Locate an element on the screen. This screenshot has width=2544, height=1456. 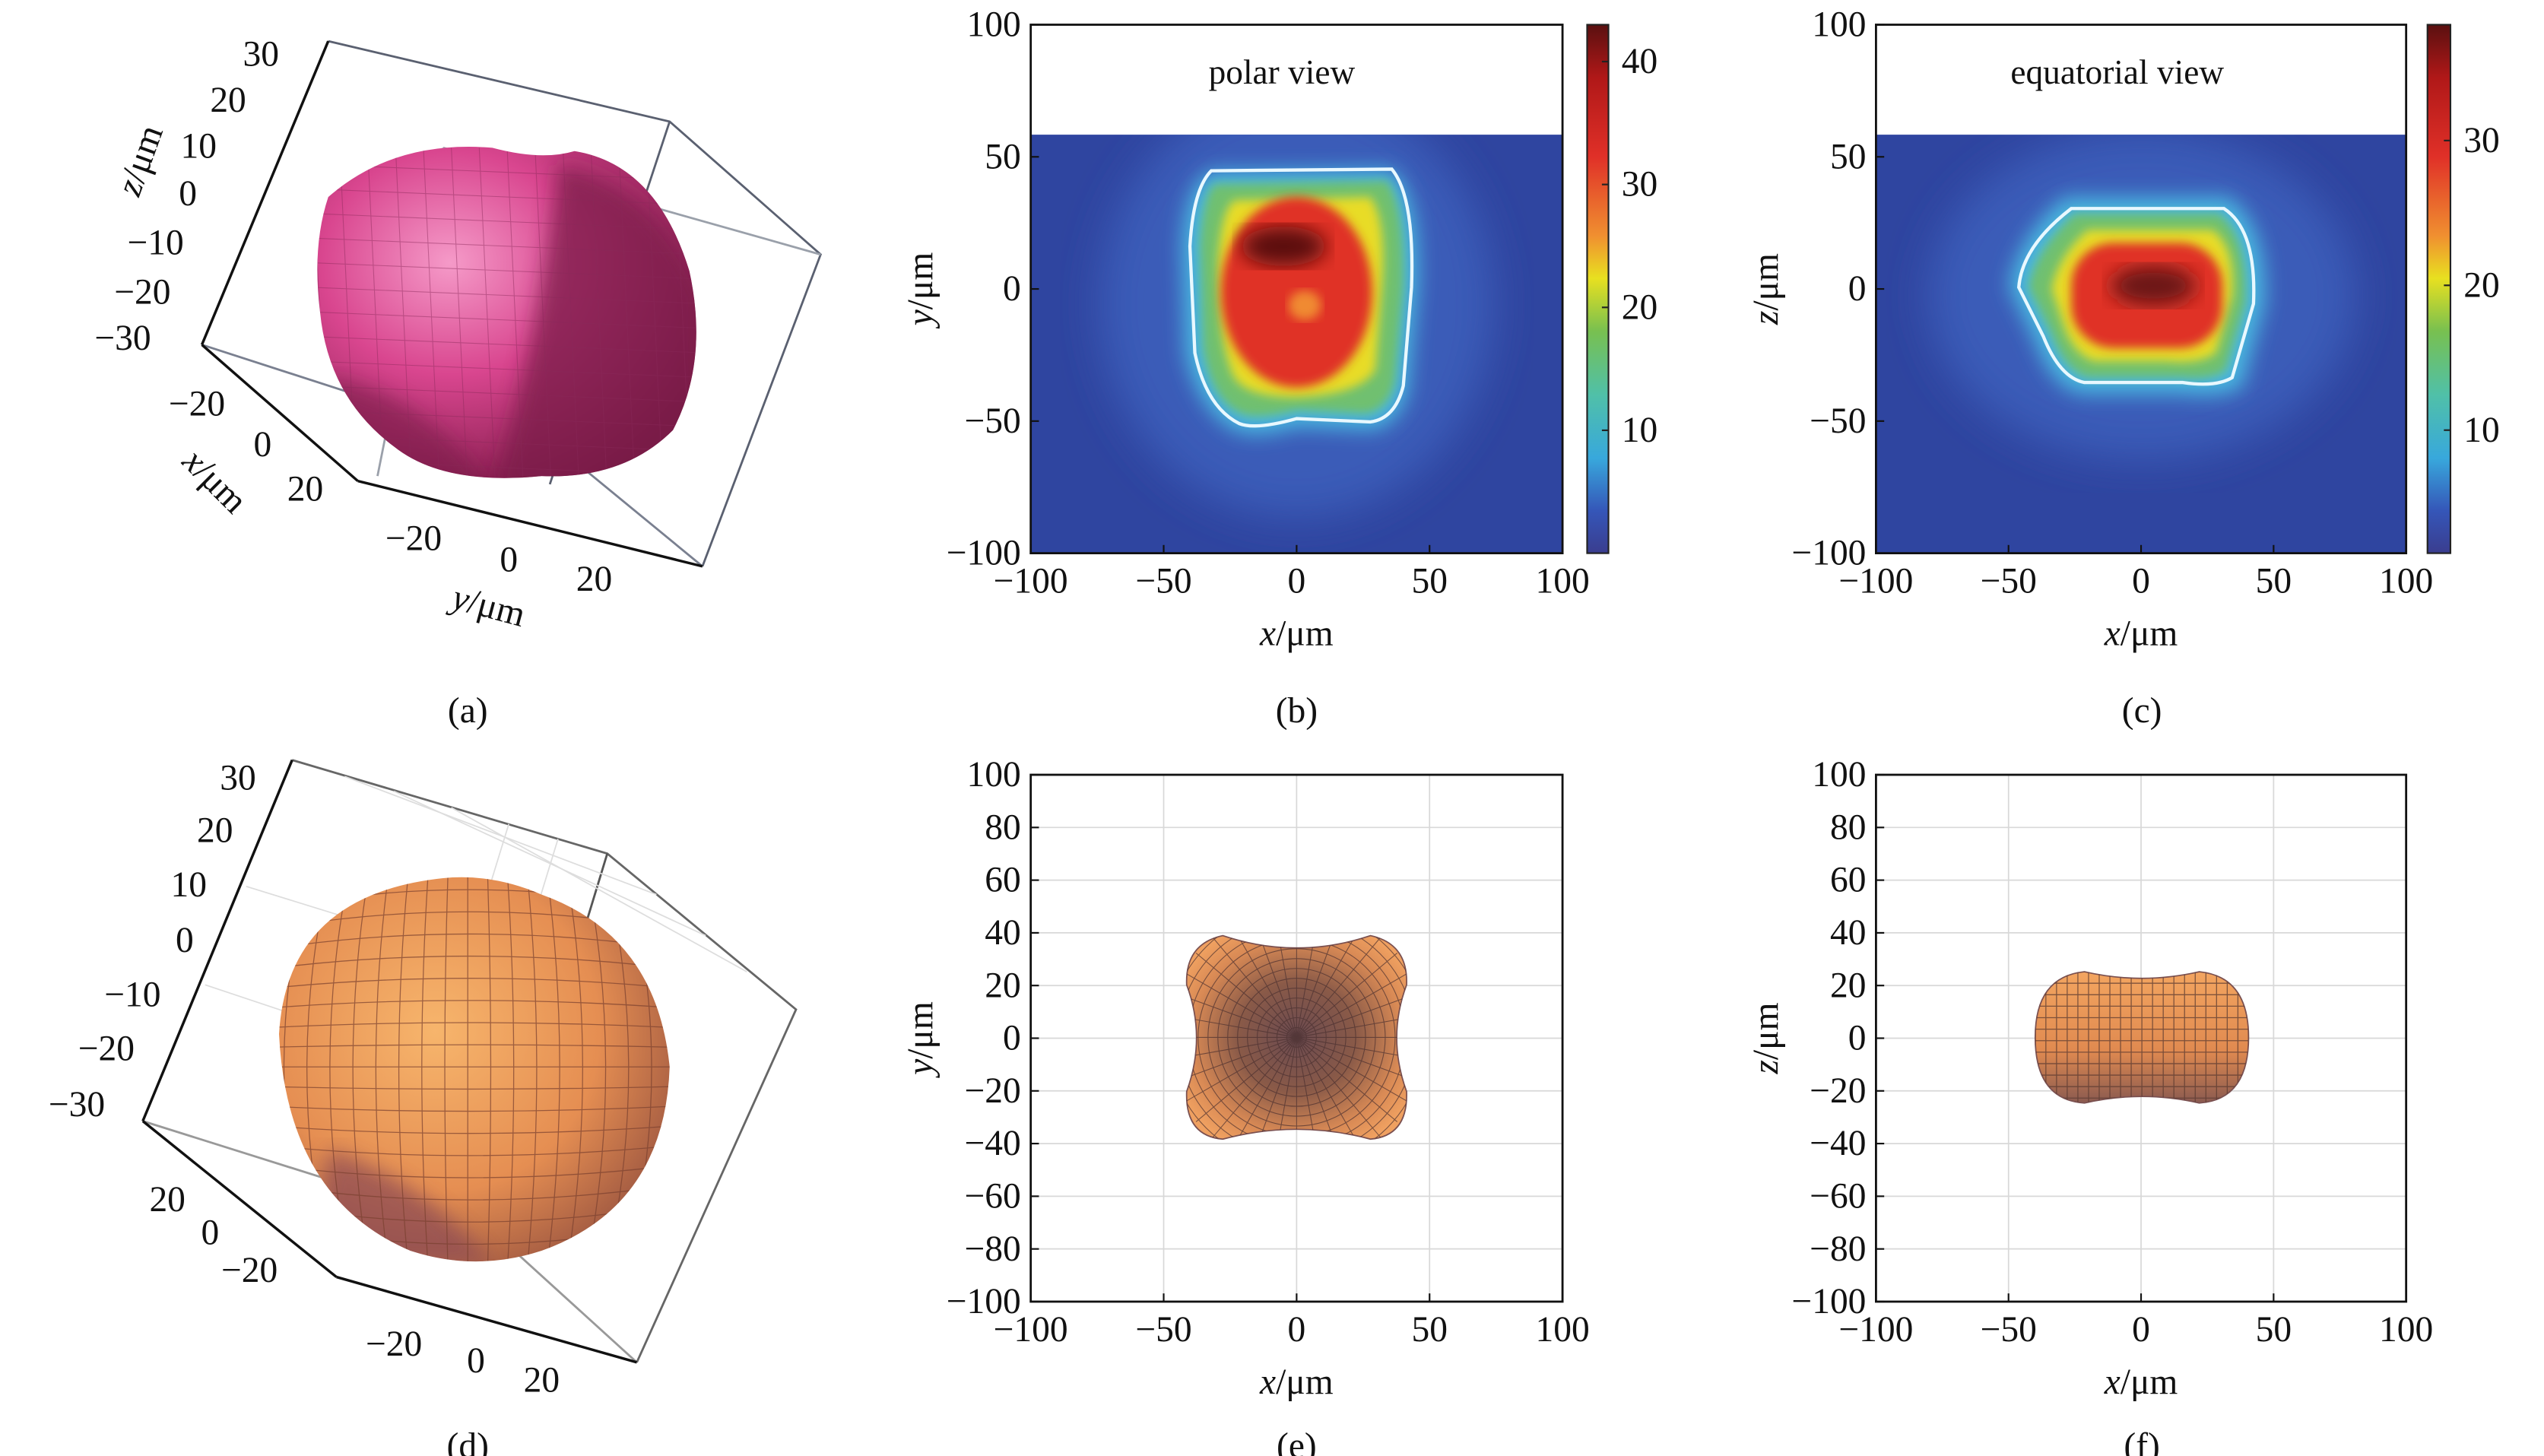
colorbar-tick-label: 10 is located at coordinates (1639, 430).